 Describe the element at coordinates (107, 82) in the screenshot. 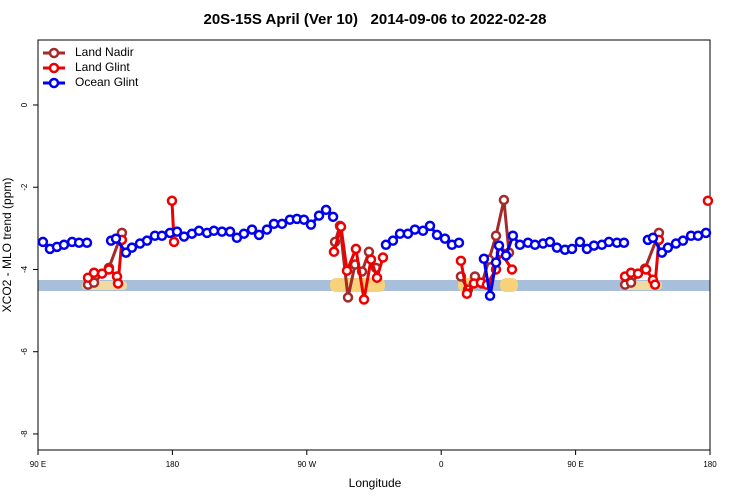

I see `legend-label: Ocean Glint` at that location.